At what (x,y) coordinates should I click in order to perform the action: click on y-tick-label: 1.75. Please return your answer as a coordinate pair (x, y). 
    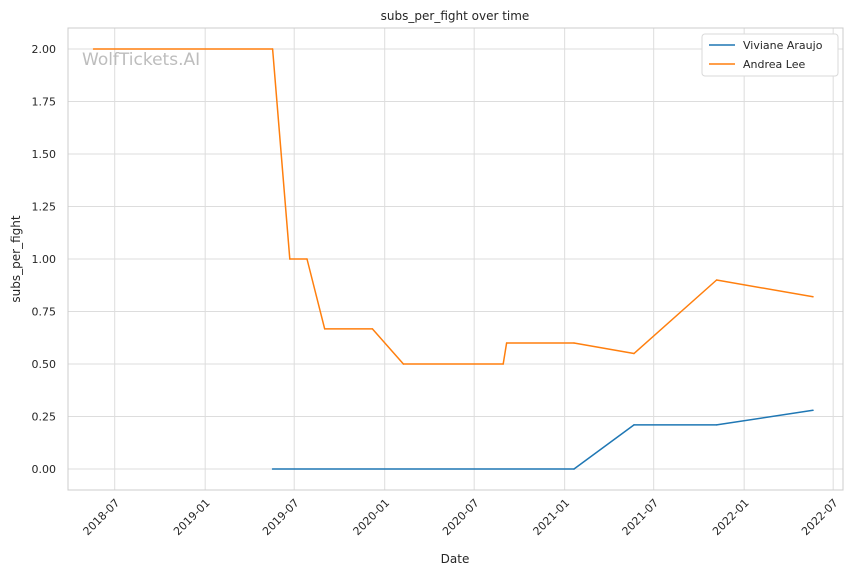
    Looking at the image, I should click on (44, 102).